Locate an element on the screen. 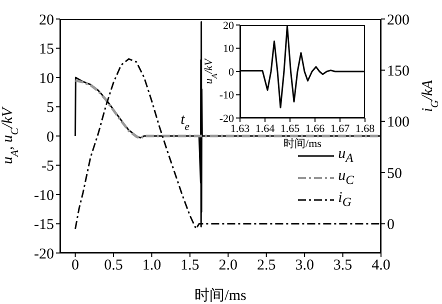 Image resolution: width=442 pixels, height=304 pixels. y-tick-label: -15 is located at coordinates (44, 225).